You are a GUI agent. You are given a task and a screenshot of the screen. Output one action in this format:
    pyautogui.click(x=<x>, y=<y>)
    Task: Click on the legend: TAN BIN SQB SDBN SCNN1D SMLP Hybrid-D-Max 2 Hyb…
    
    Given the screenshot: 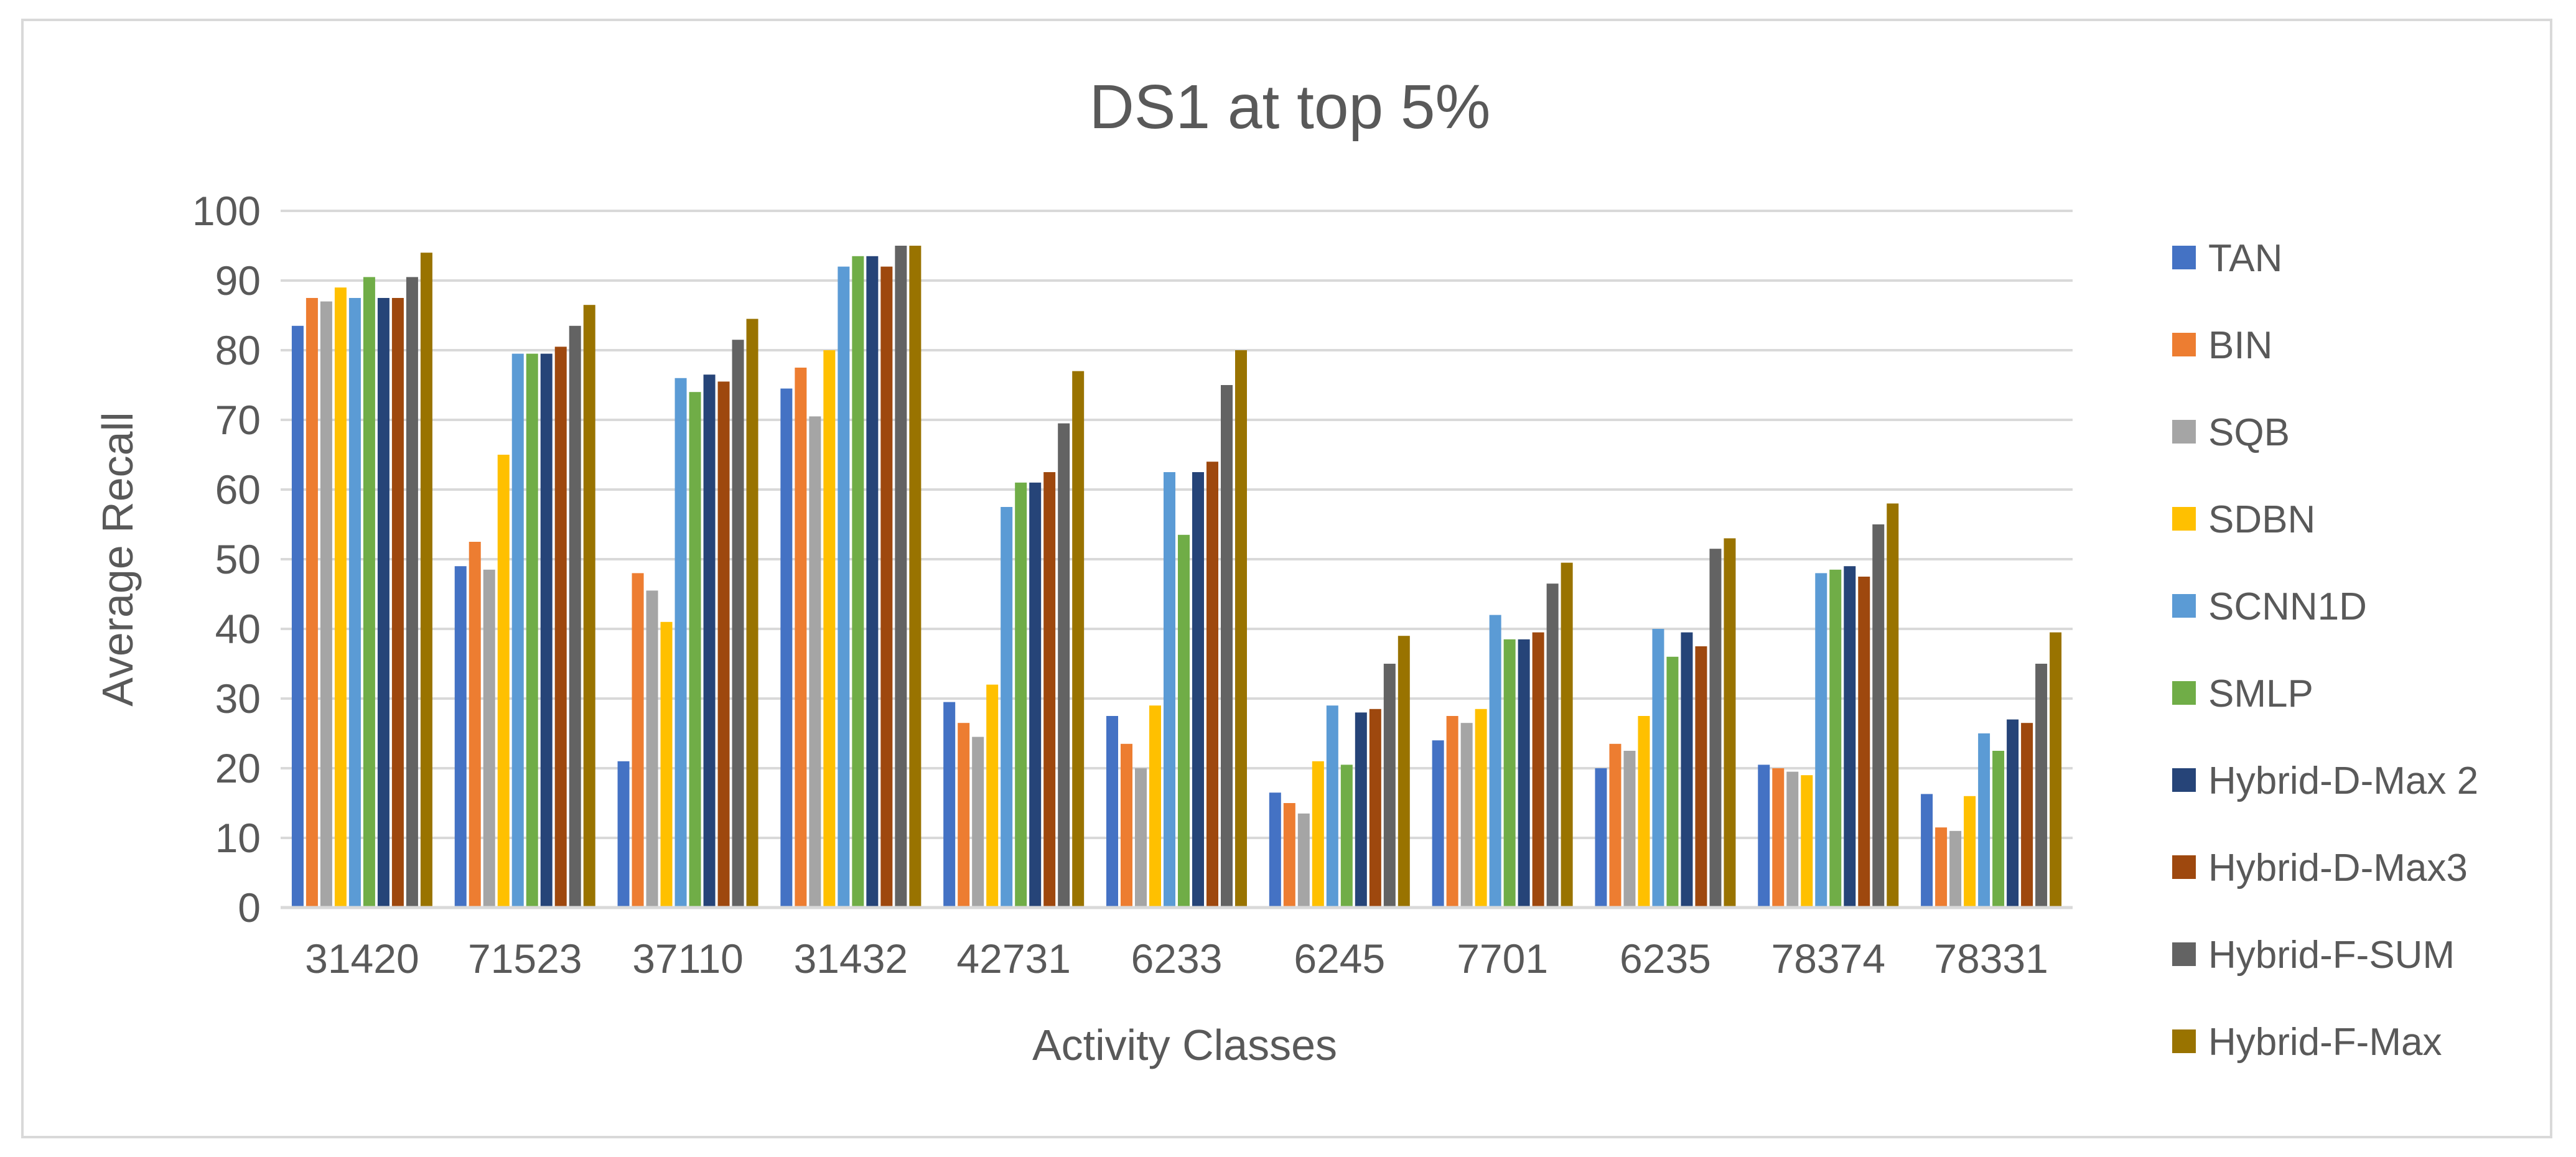 What is the action you would take?
    pyautogui.click(x=2325, y=651)
    